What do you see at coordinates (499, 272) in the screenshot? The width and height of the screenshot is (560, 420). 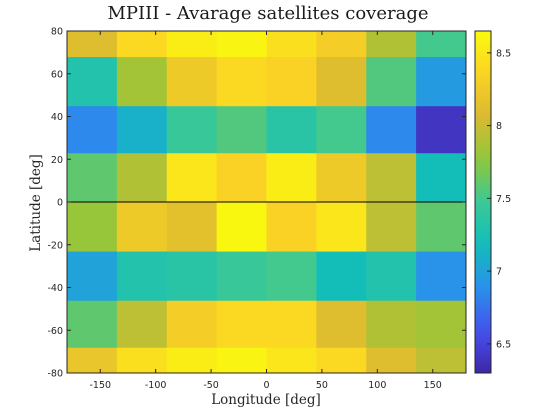 I see `colorbar-tick-label: 7` at bounding box center [499, 272].